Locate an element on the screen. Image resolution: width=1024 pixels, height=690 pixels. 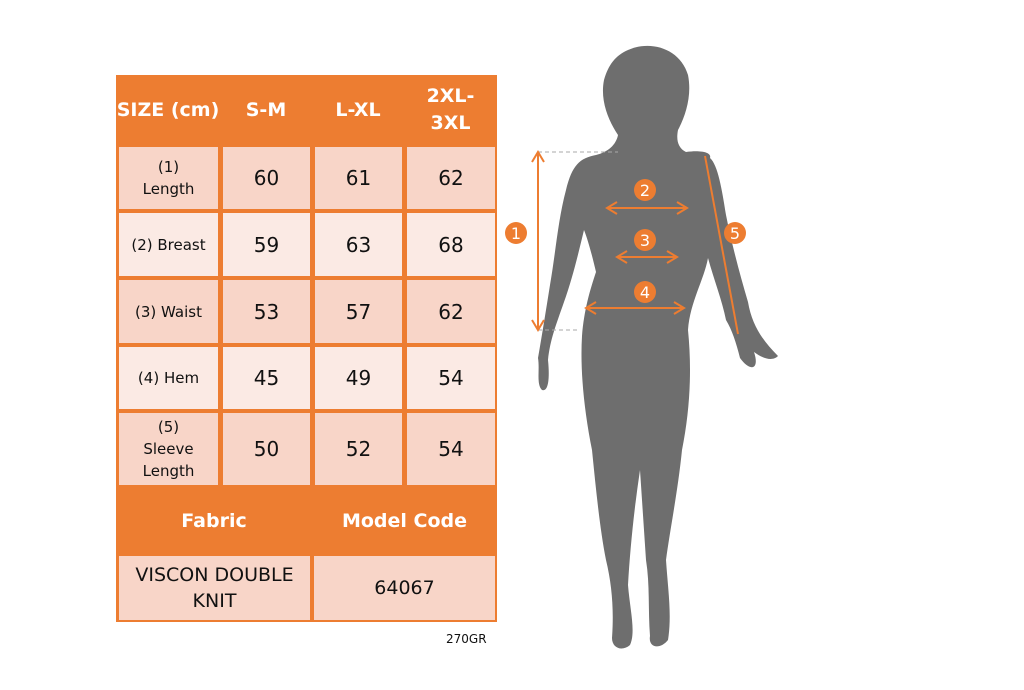
row-label: (3) Waist is located at coordinates (168, 311).